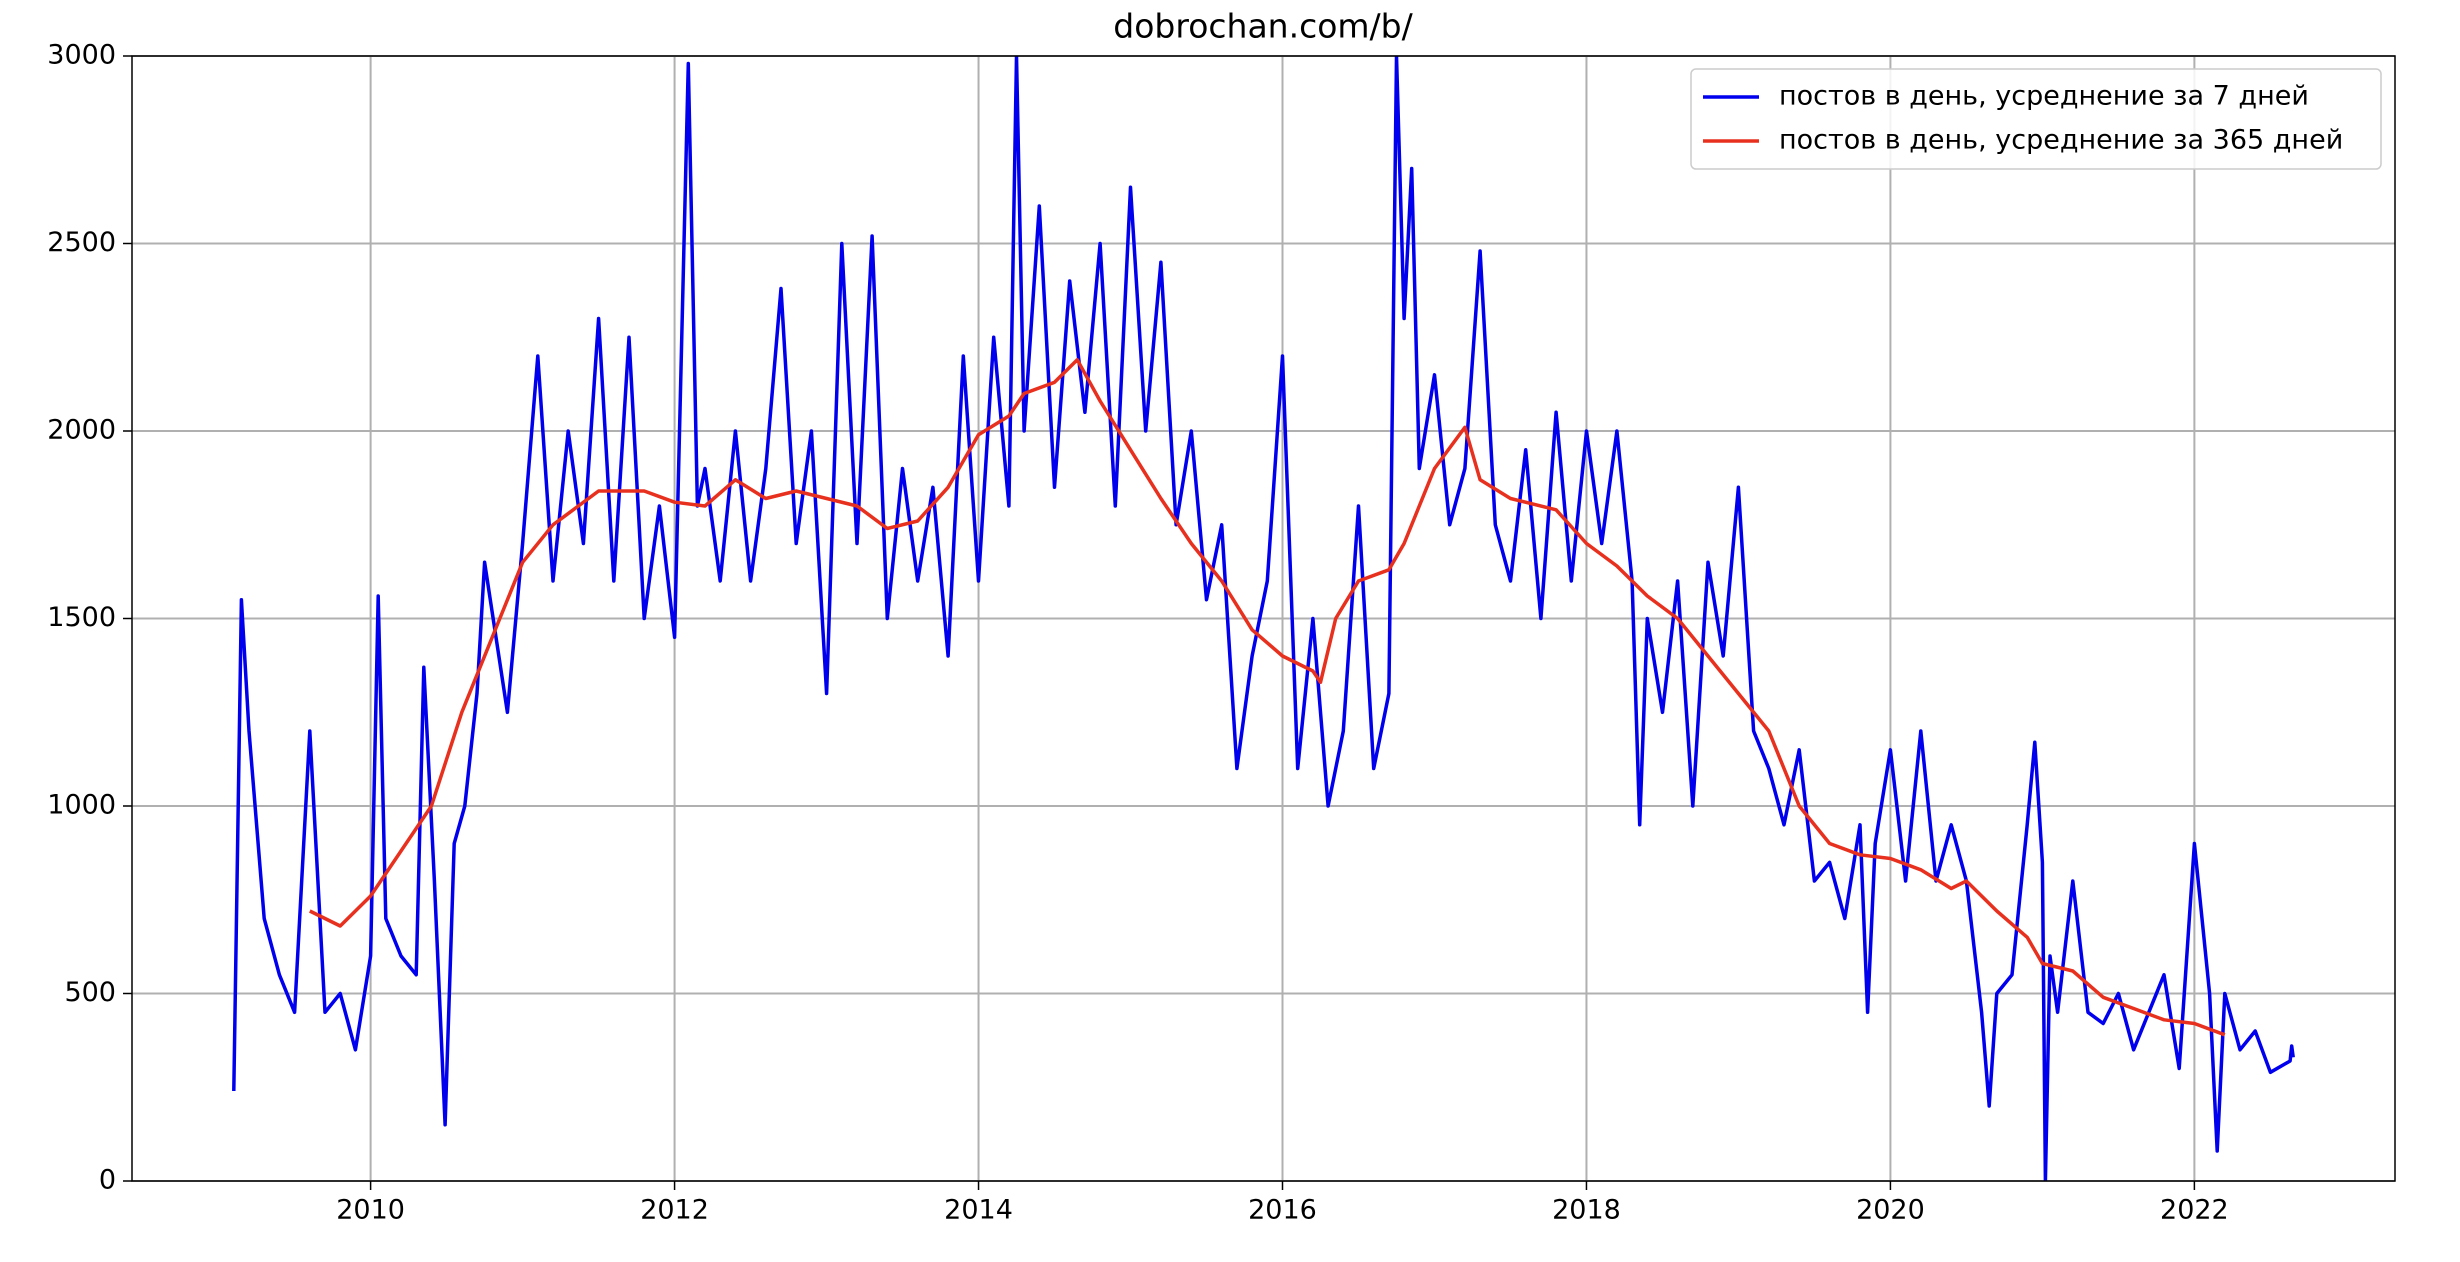 This screenshot has width=2460, height=1262. I want to click on x-tick-label: 2010, so click(370, 1210).